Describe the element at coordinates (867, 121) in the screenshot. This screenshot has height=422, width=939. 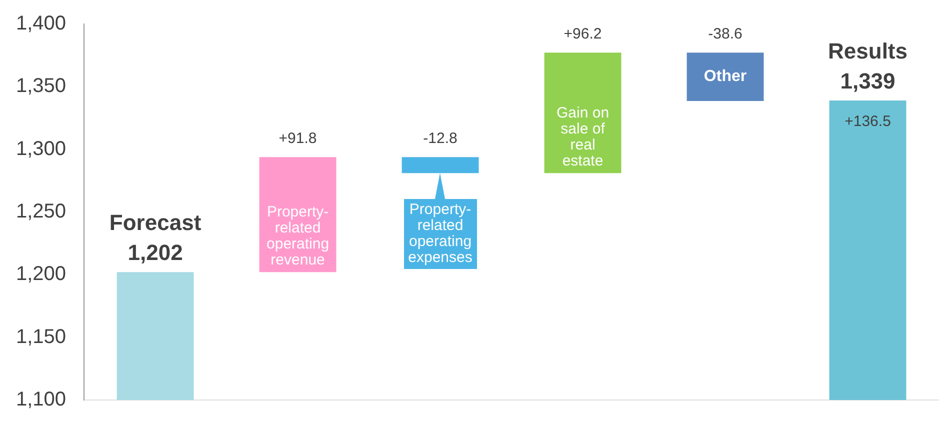
I see `annotation: +136.5` at that location.